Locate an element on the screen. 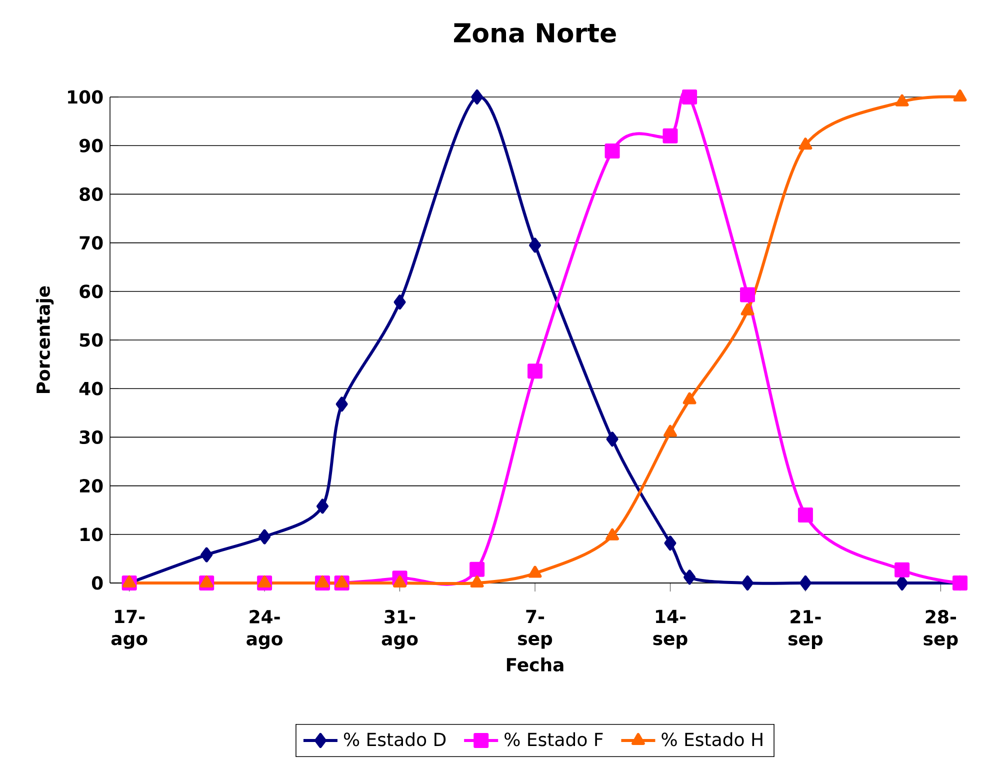 Image resolution: width=990 pixels, height=783 pixels. x-tick-label: 14-sep is located at coordinates (670, 629).